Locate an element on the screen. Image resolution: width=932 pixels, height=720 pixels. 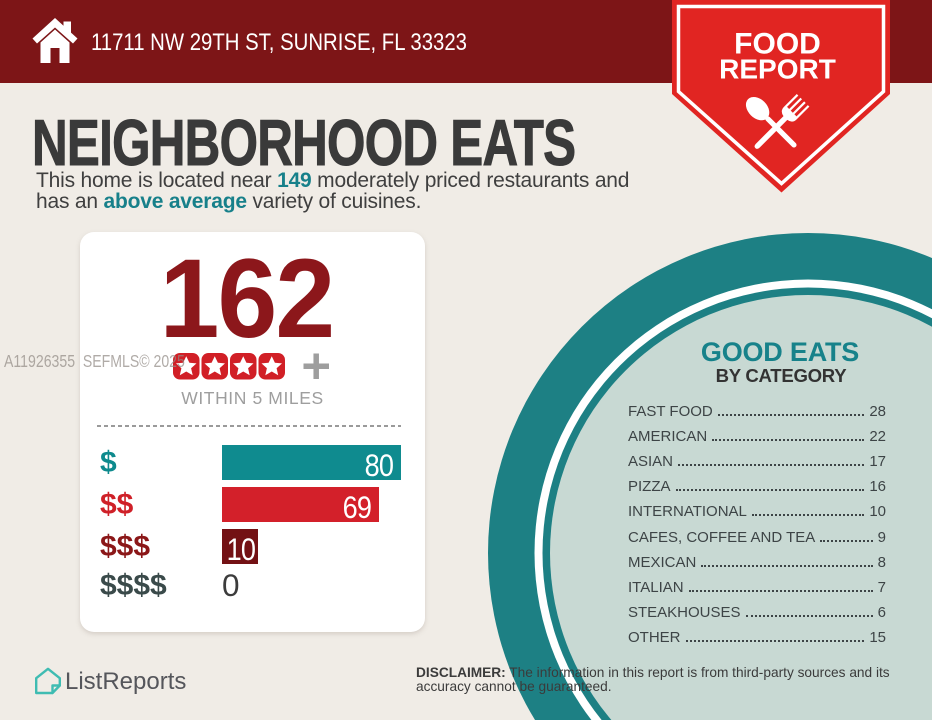
svg-text: FOOD is located at coordinates (777, 44).